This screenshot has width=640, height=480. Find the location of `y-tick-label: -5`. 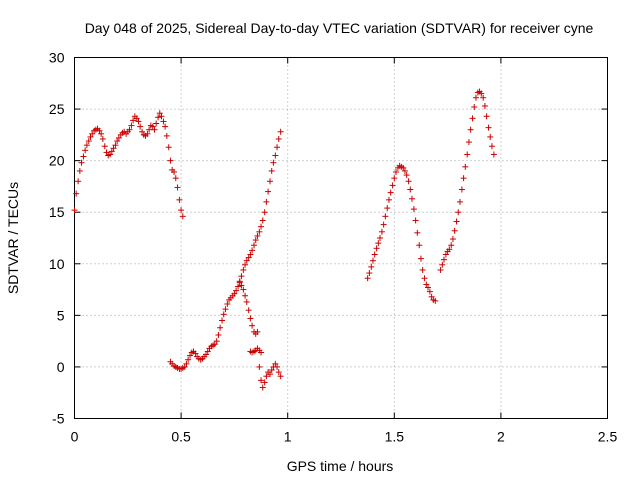

y-tick-label: -5 is located at coordinates (58, 419).